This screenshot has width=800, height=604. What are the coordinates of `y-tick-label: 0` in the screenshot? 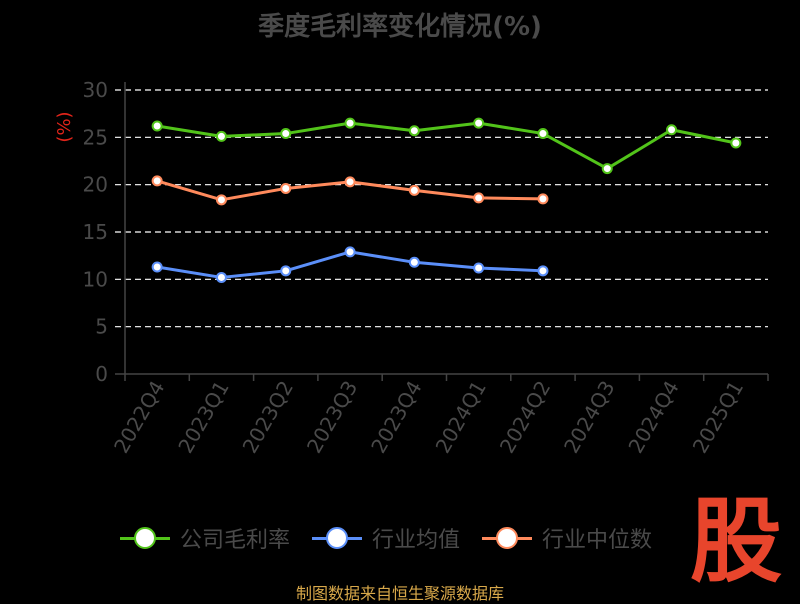 It's located at (101, 374).